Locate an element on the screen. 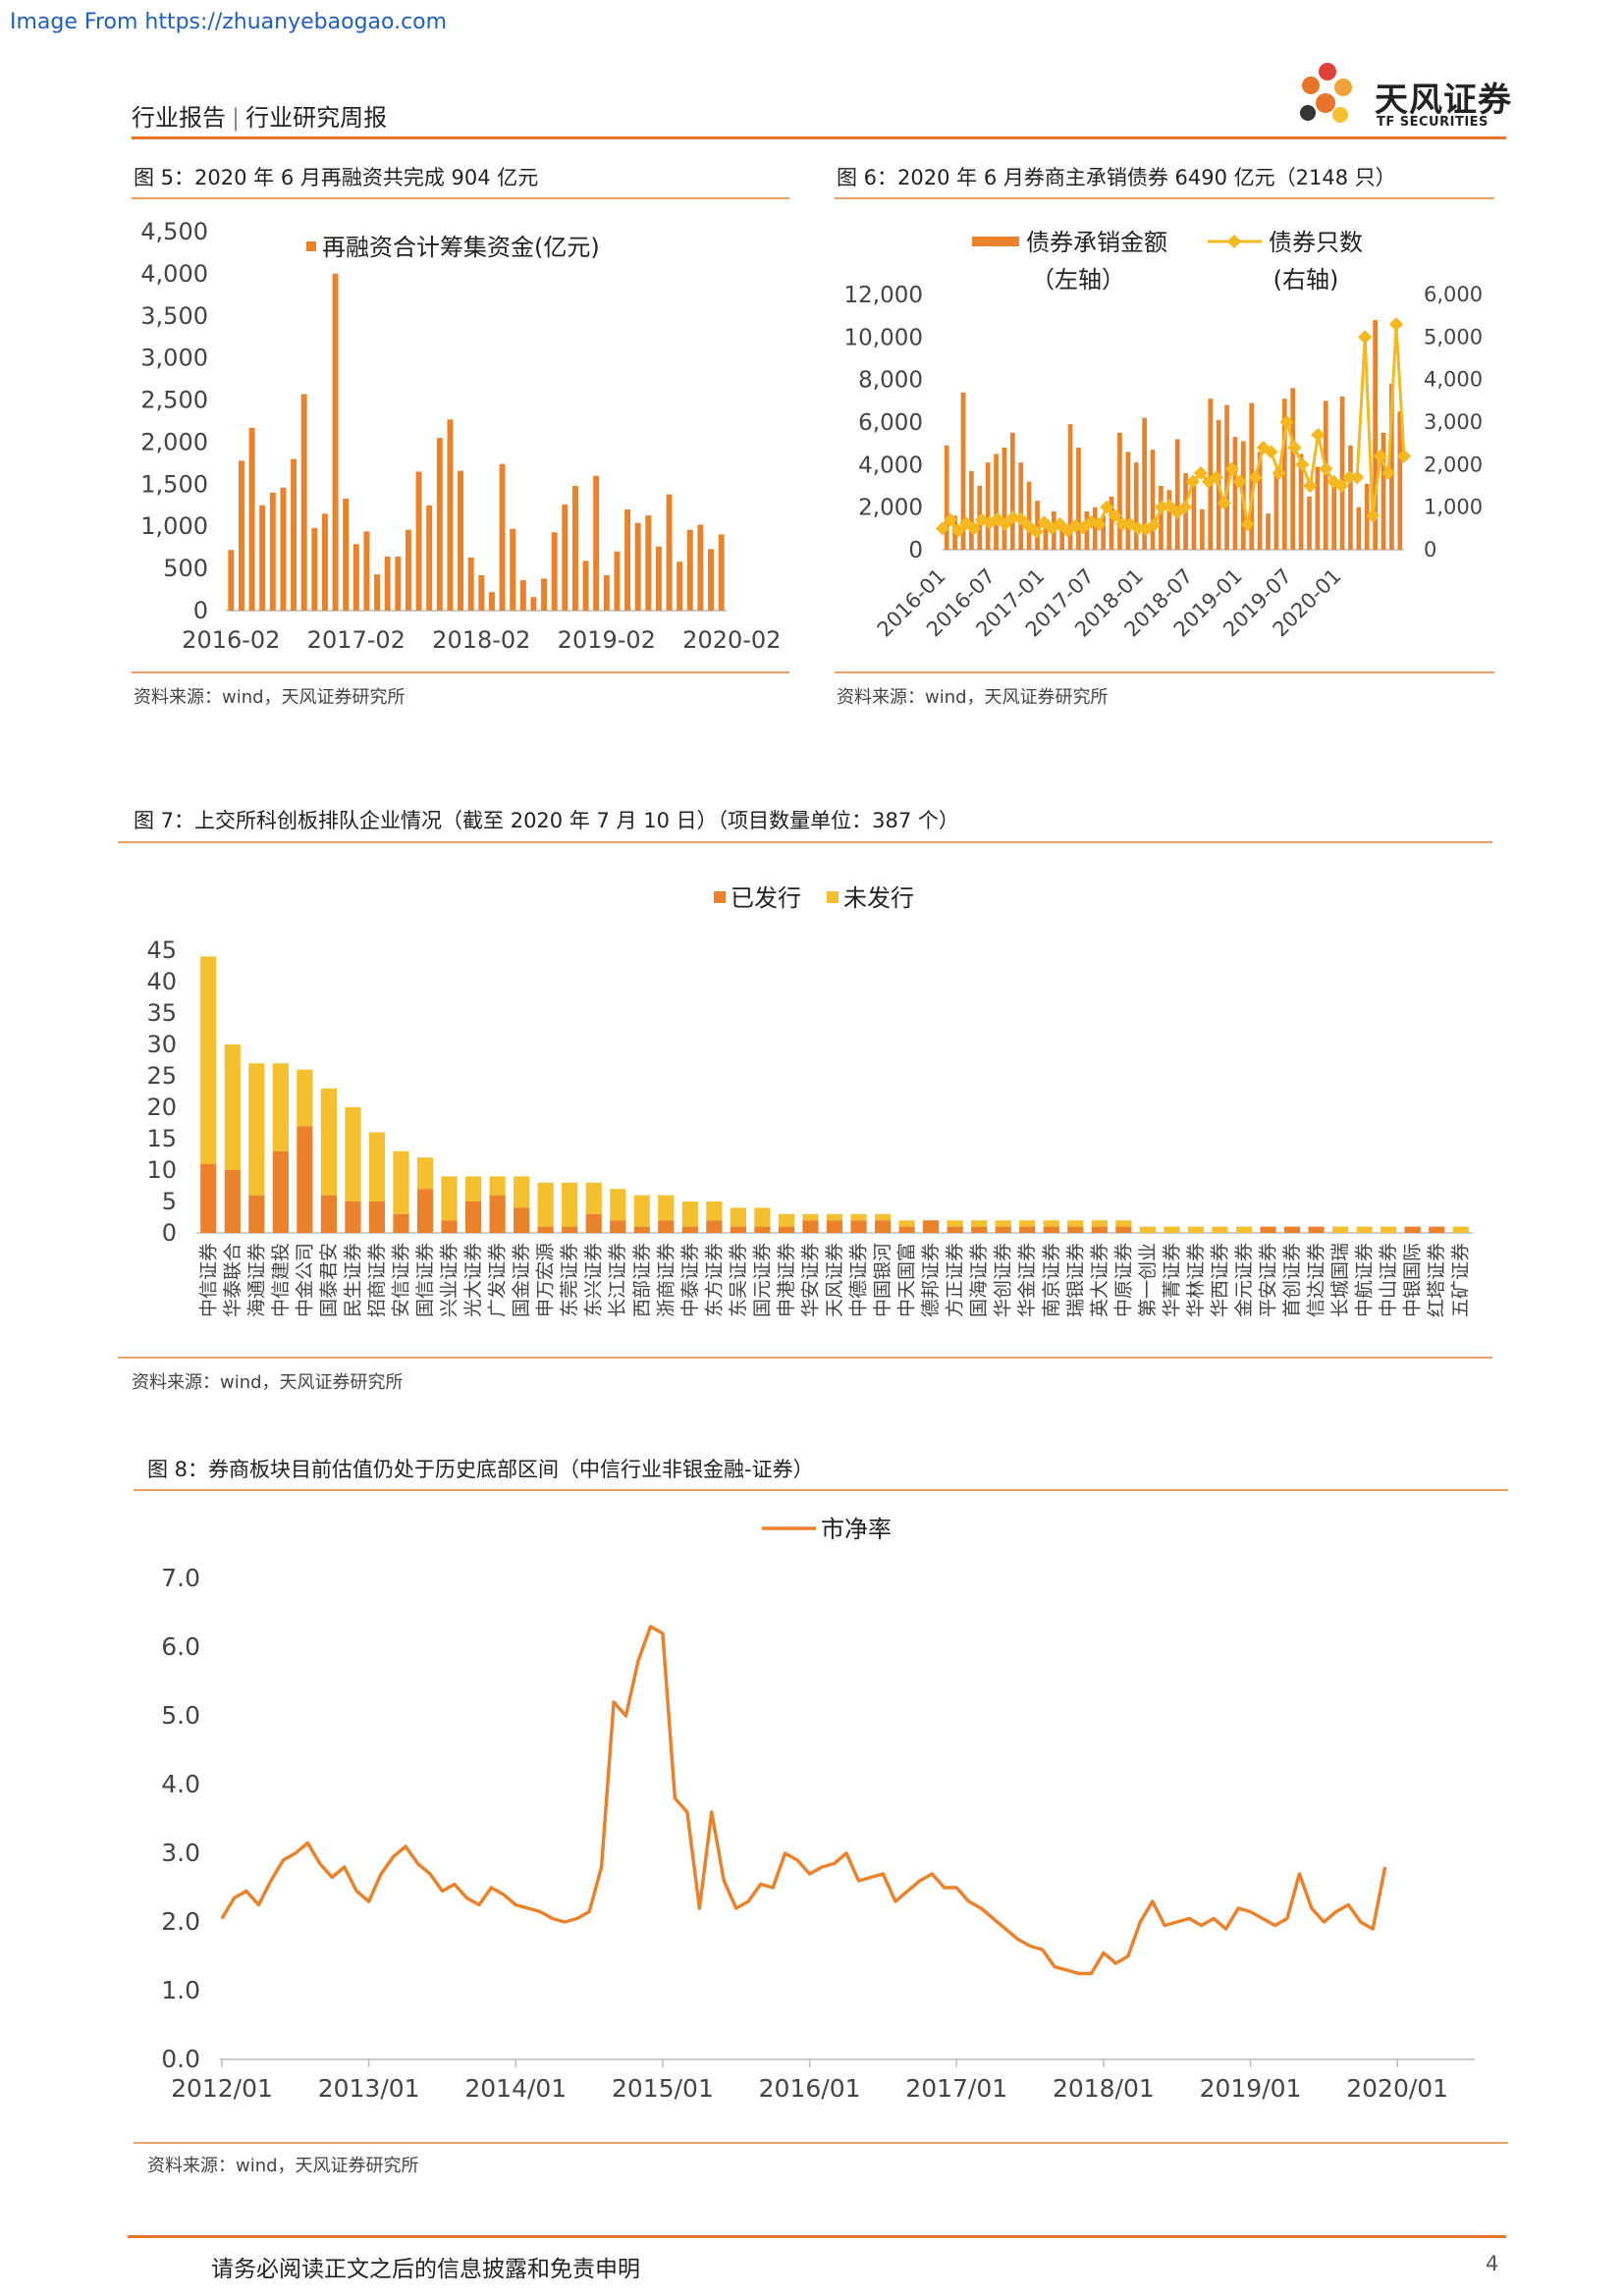  fig5-ytick: 4,000 is located at coordinates (174, 274).